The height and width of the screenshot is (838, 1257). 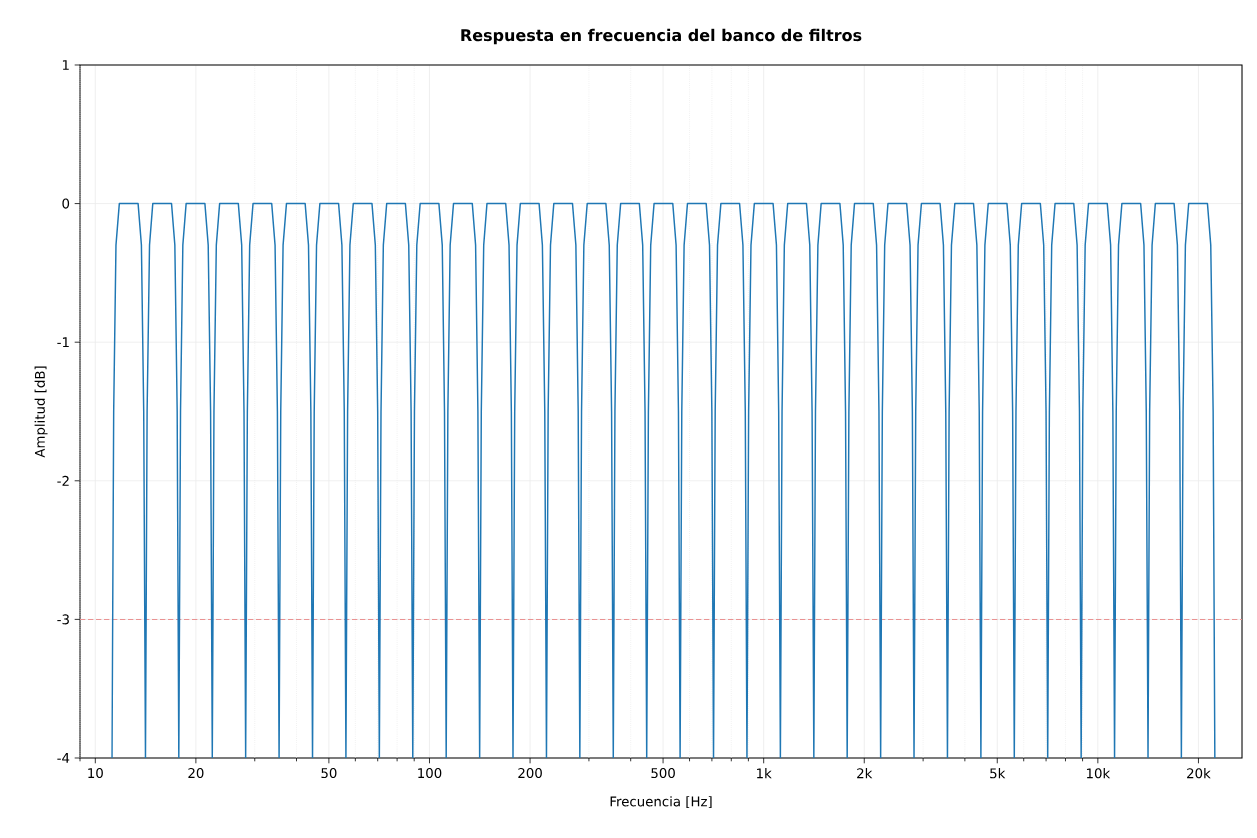 I want to click on y-tick-label: -2, so click(x=63, y=480).